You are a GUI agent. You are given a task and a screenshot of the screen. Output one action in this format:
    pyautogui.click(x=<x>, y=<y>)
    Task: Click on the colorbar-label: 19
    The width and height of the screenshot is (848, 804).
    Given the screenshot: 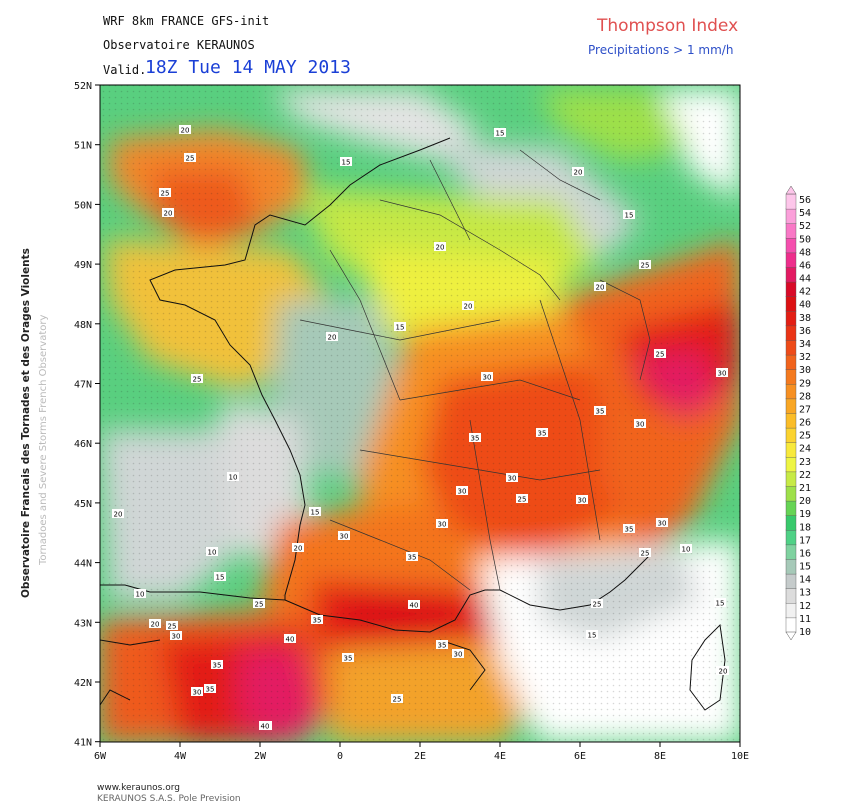 What is the action you would take?
    pyautogui.click(x=805, y=514)
    